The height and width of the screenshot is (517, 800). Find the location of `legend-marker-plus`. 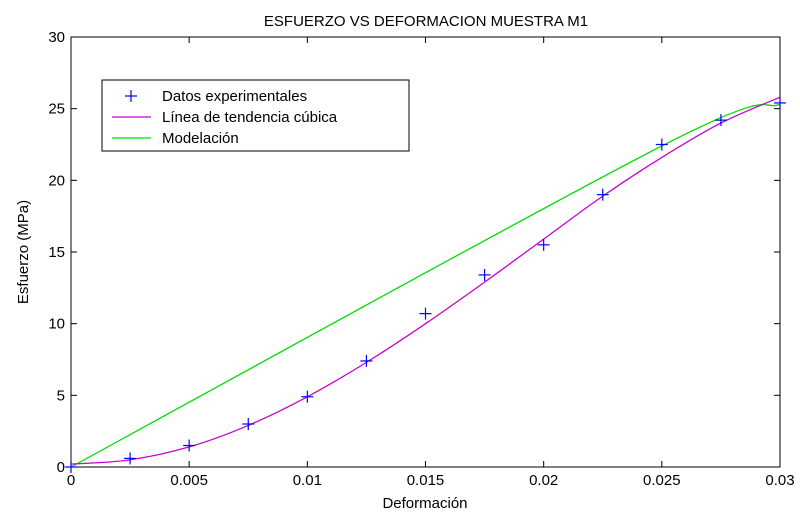

legend-marker-plus is located at coordinates (131, 96).